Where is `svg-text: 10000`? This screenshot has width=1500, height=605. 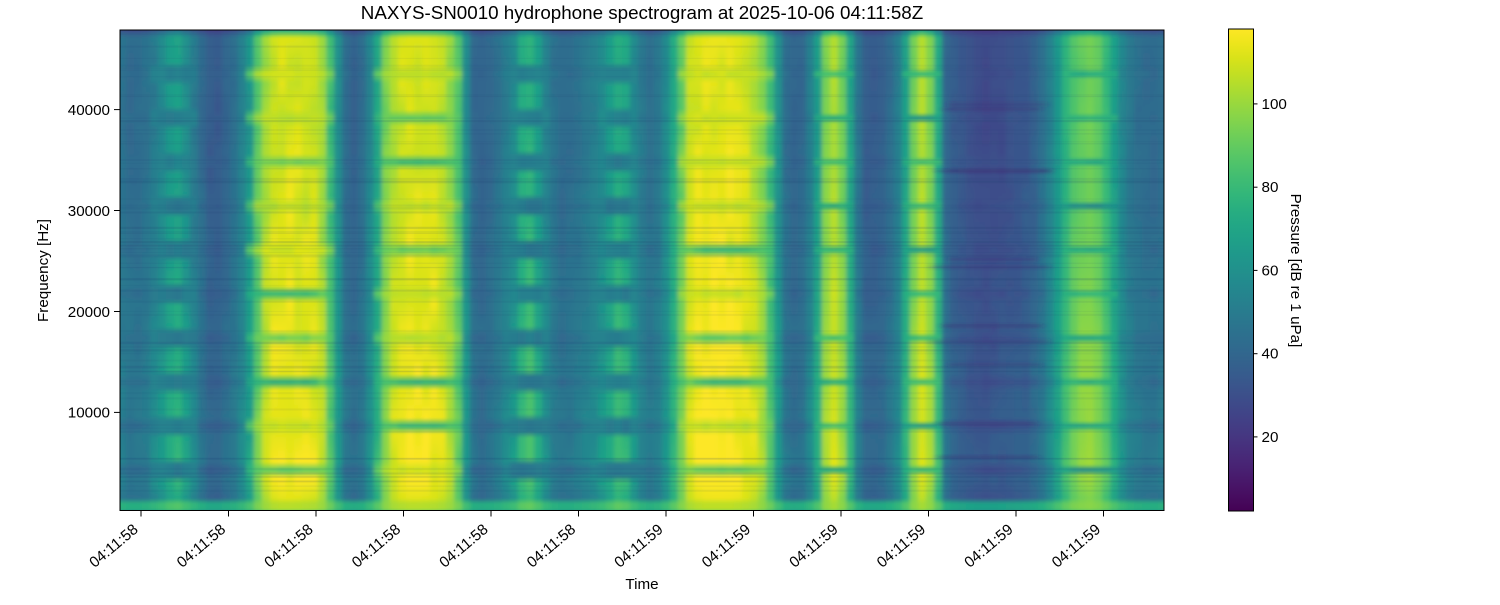
svg-text: 10000 is located at coordinates (89, 413).